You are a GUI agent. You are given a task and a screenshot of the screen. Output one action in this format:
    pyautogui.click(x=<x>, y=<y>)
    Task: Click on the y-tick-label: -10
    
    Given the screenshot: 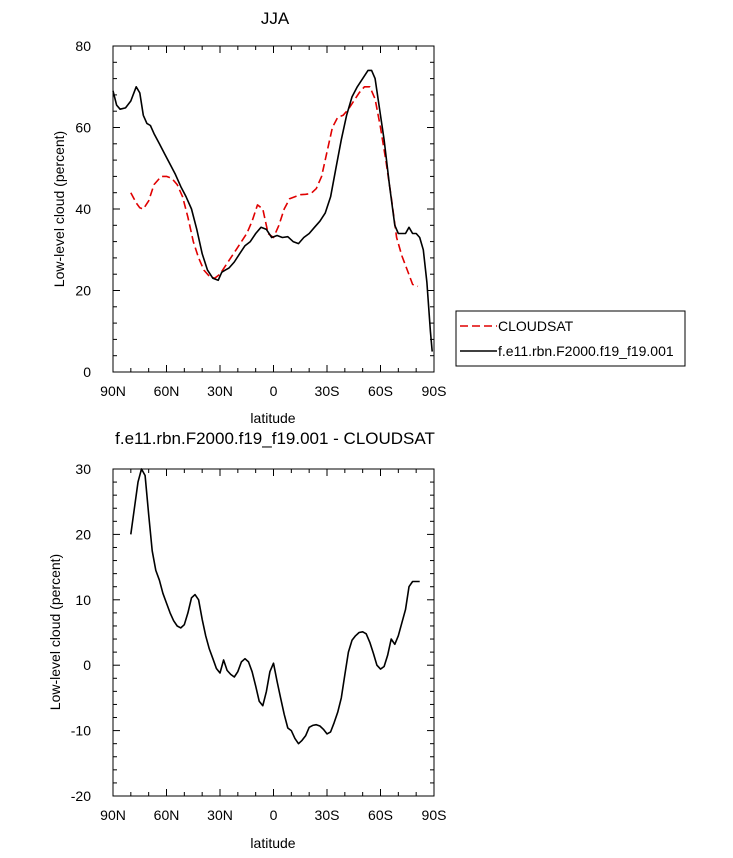 What is the action you would take?
    pyautogui.click(x=81, y=731)
    